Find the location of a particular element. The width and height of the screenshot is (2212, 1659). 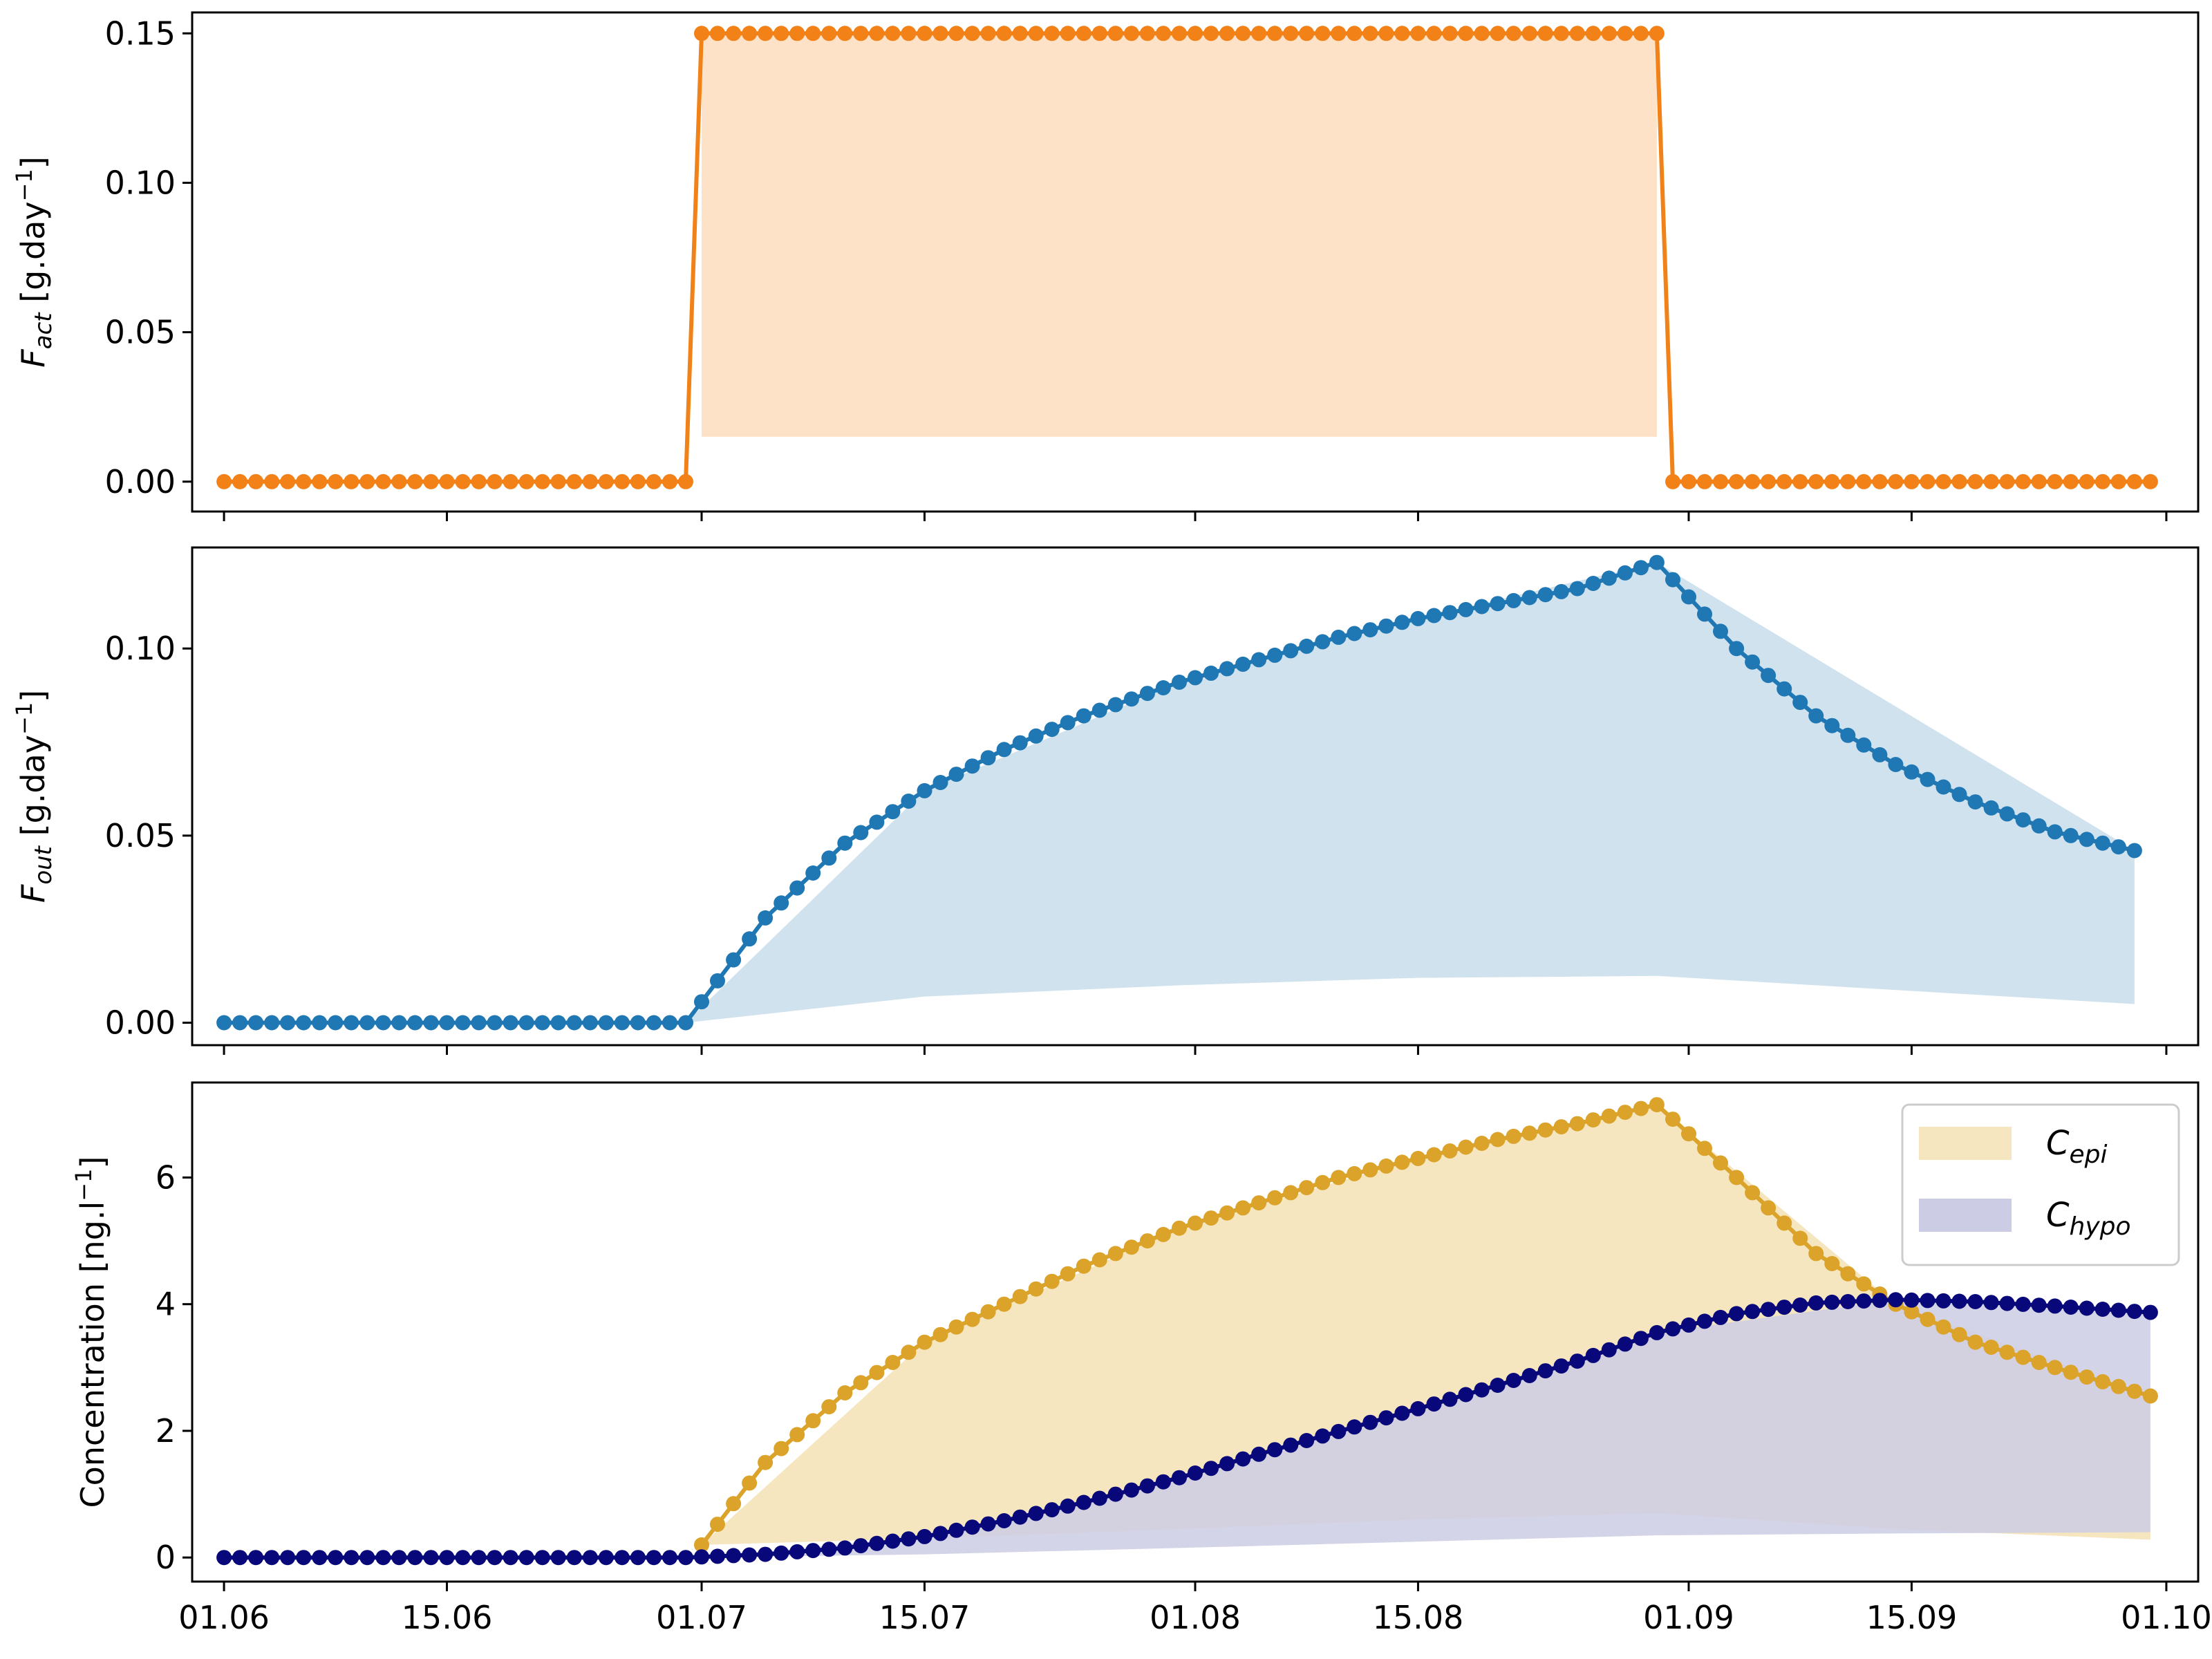

x-tick-label: 01.09 is located at coordinates (1689, 1618).